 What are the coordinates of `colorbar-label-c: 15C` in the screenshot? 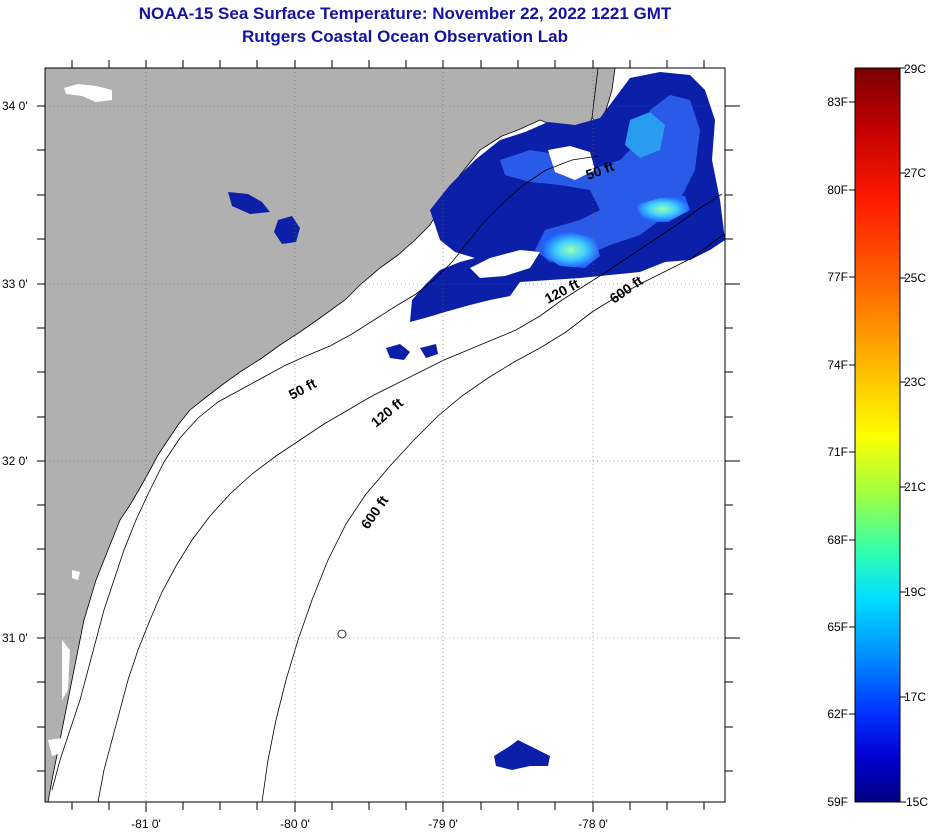 It's located at (917, 802).